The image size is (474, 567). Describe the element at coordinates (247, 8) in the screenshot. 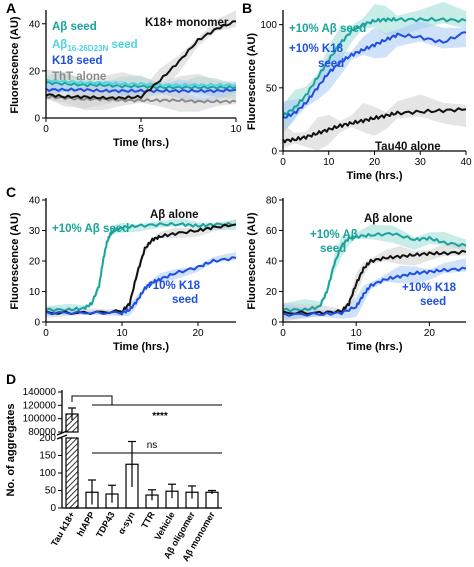

I see `panel-label-b: B` at that location.